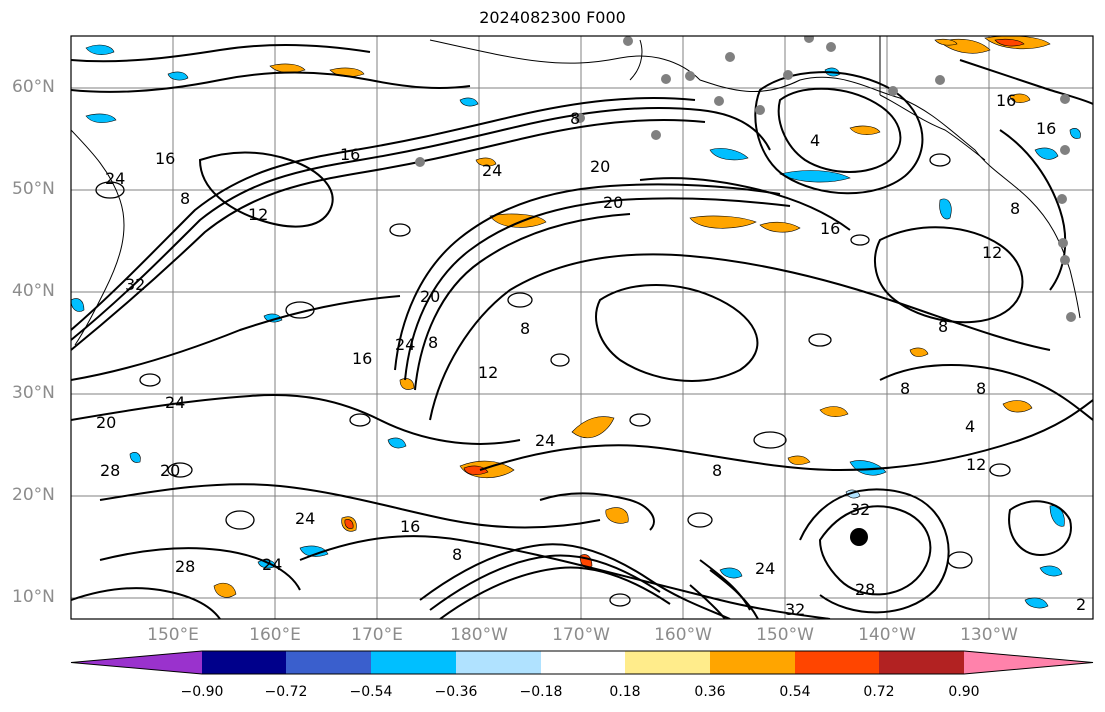 The width and height of the screenshot is (1105, 712). I want to click on lat-label: 40°N, so click(33, 291).